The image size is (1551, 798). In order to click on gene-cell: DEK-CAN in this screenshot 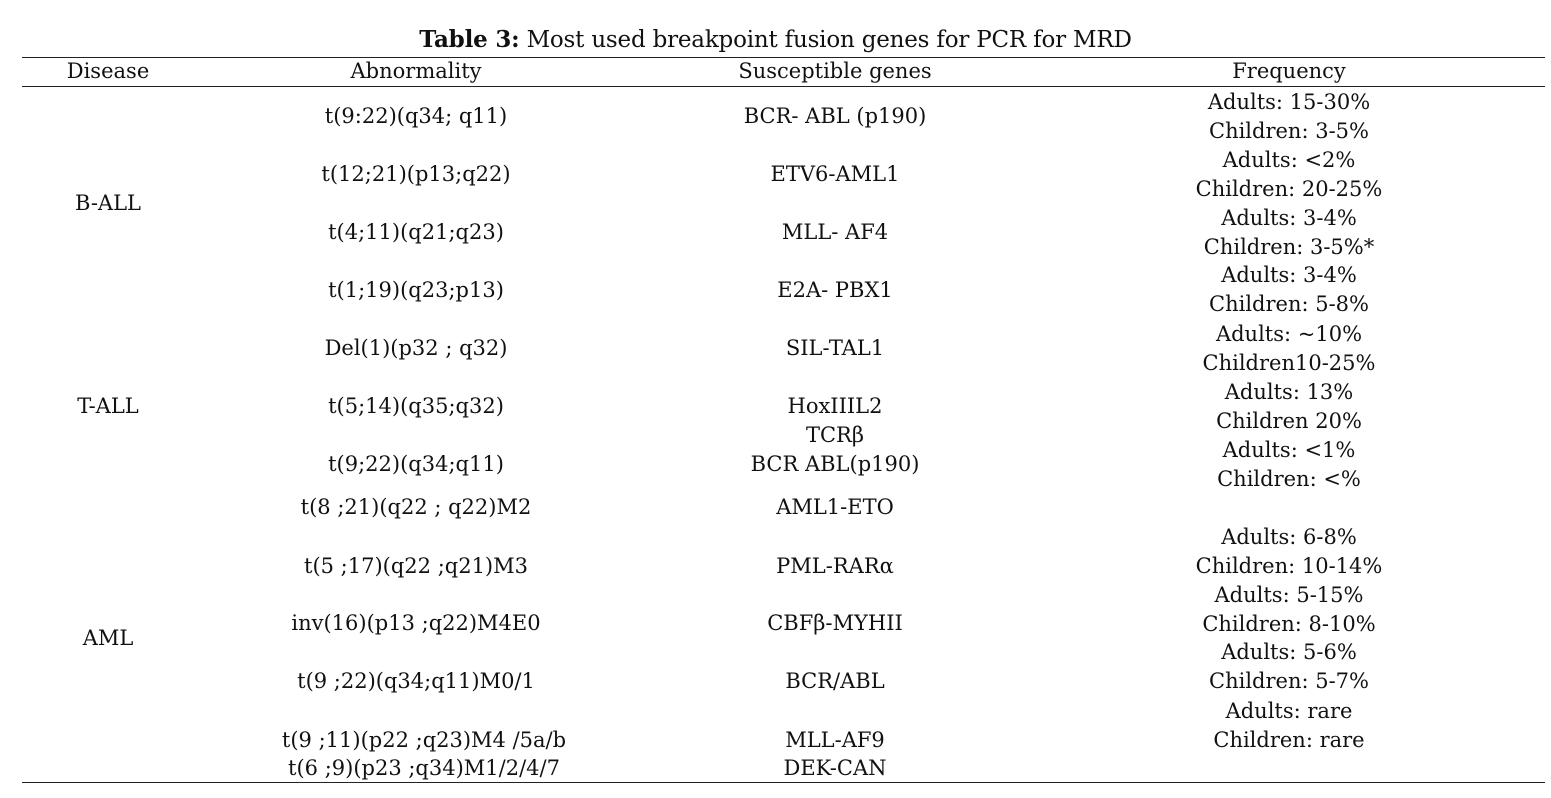, I will do `click(835, 768)`.